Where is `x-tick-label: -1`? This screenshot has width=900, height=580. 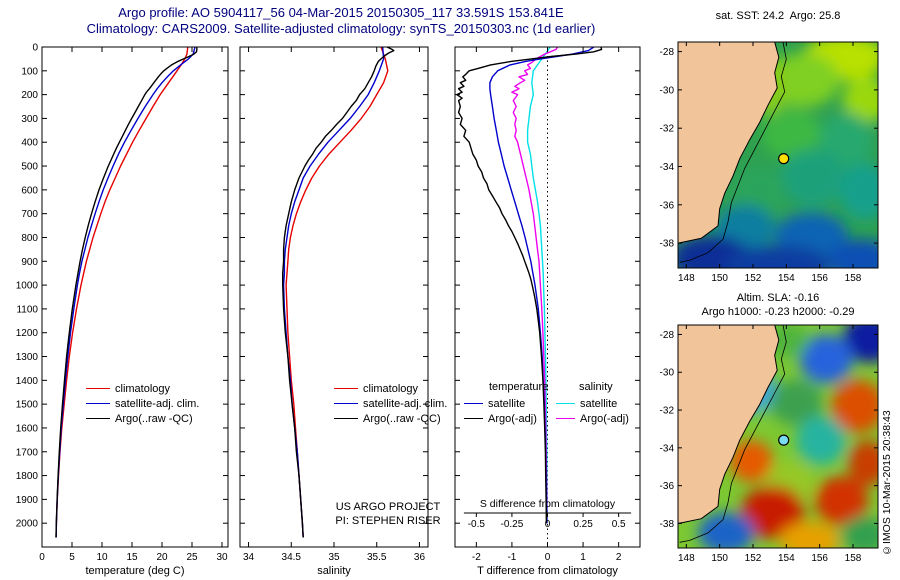 x-tick-label: -1 is located at coordinates (511, 557).